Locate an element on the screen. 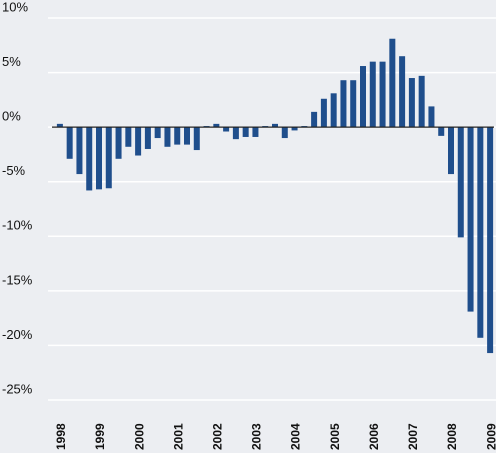  x-tick-label: 2004 is located at coordinates (296, 436).